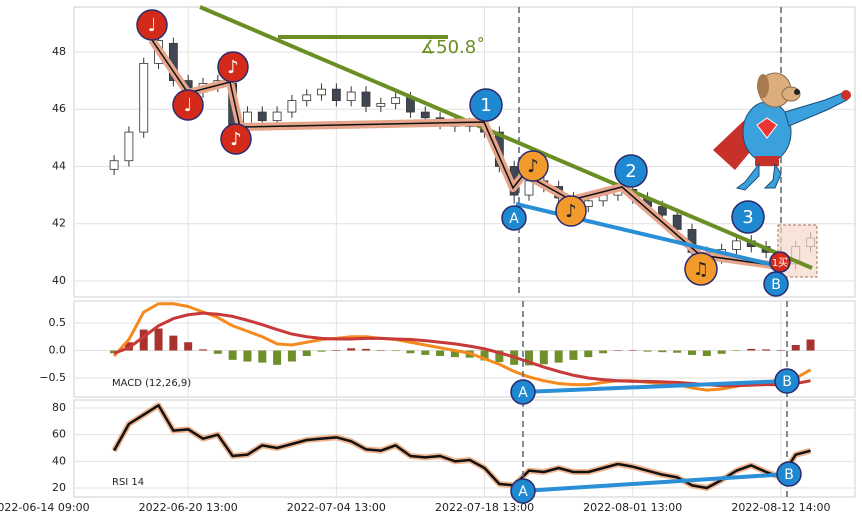 The width and height of the screenshot is (862, 520). I want to click on badge-label: 1, so click(485, 105).